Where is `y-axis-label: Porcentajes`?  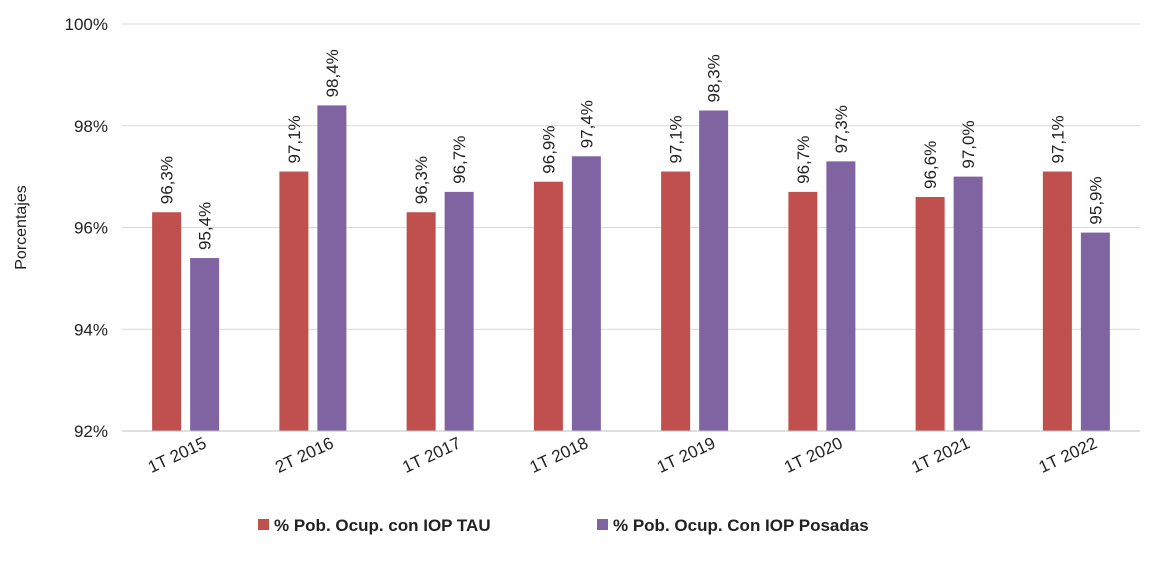 y-axis-label: Porcentajes is located at coordinates (21, 227).